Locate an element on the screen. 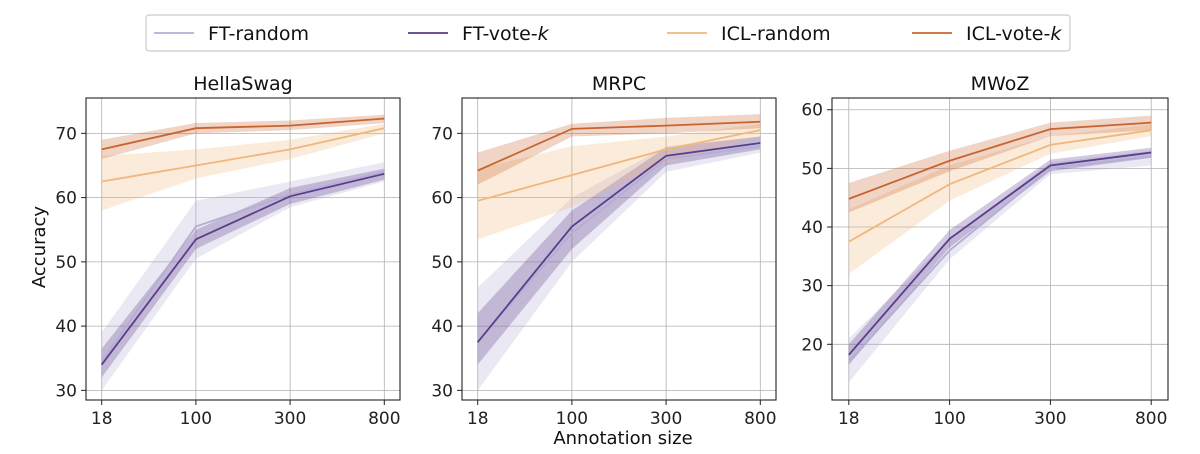 The height and width of the screenshot is (454, 1200). legend-entry-icl-random: ICL-random is located at coordinates (749, 34).